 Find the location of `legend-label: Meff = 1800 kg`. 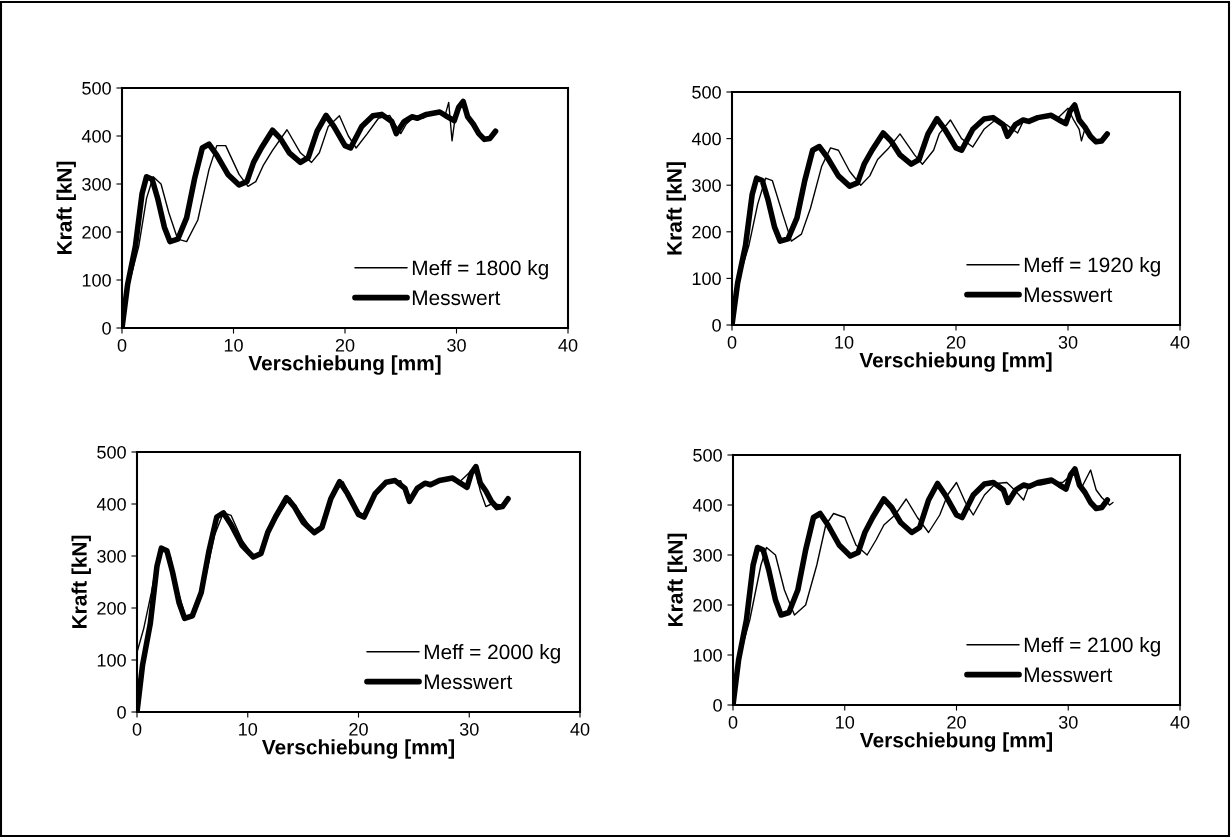

legend-label: Meff = 1800 kg is located at coordinates (480, 269).